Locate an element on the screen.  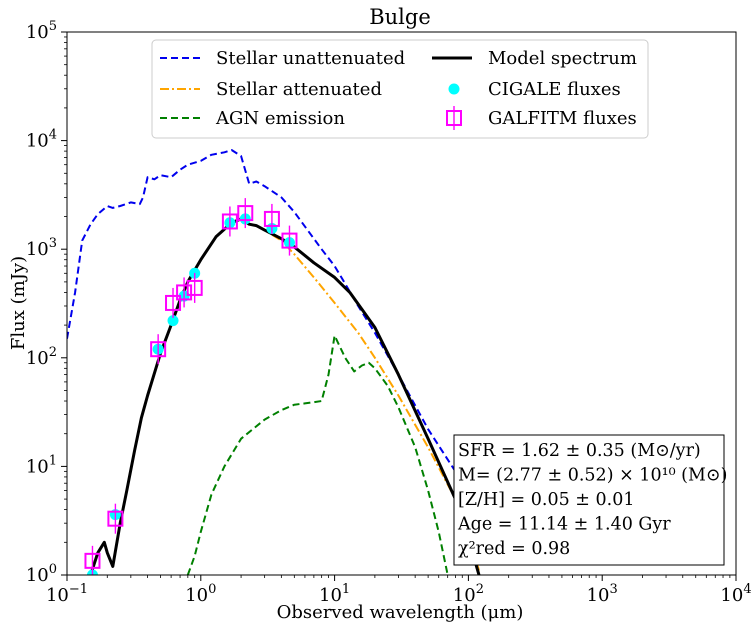
fit-param-sfr: SFR = 1.62 ± 0.35 (M⊙/yr) is located at coordinates (579, 451).